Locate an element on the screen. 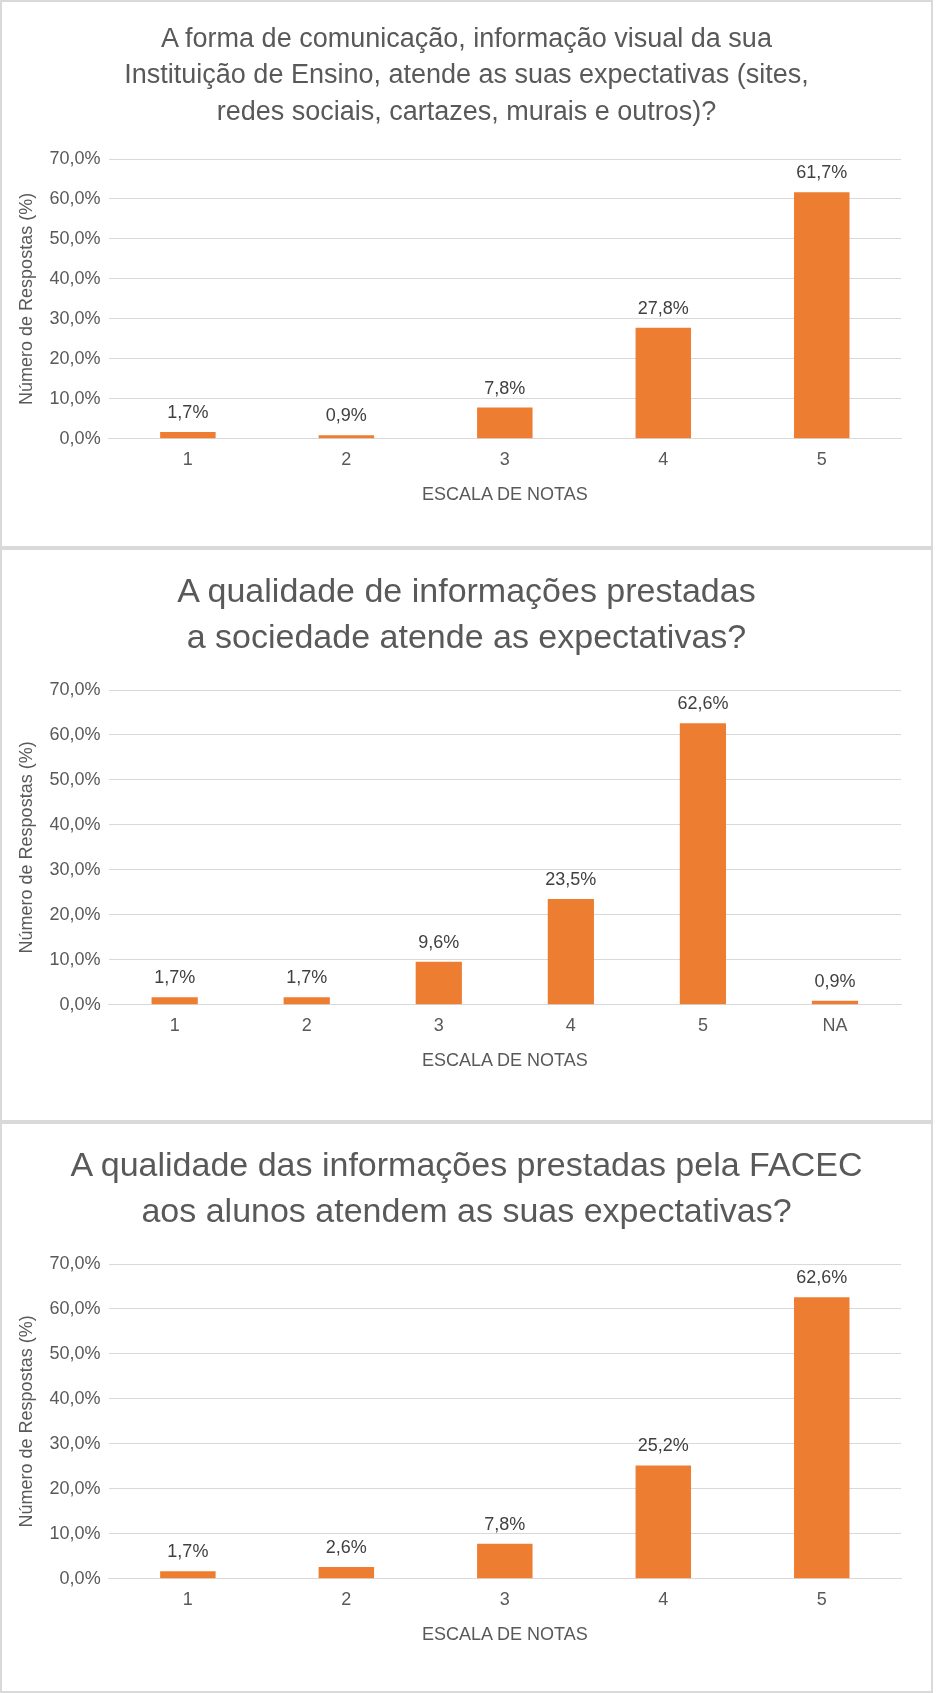 This screenshot has width=937, height=1693. chart-title: A qualidade das informações prestadas pela FACEC aos alunos atendem as suas expectativas? is located at coordinates (466, 1187).